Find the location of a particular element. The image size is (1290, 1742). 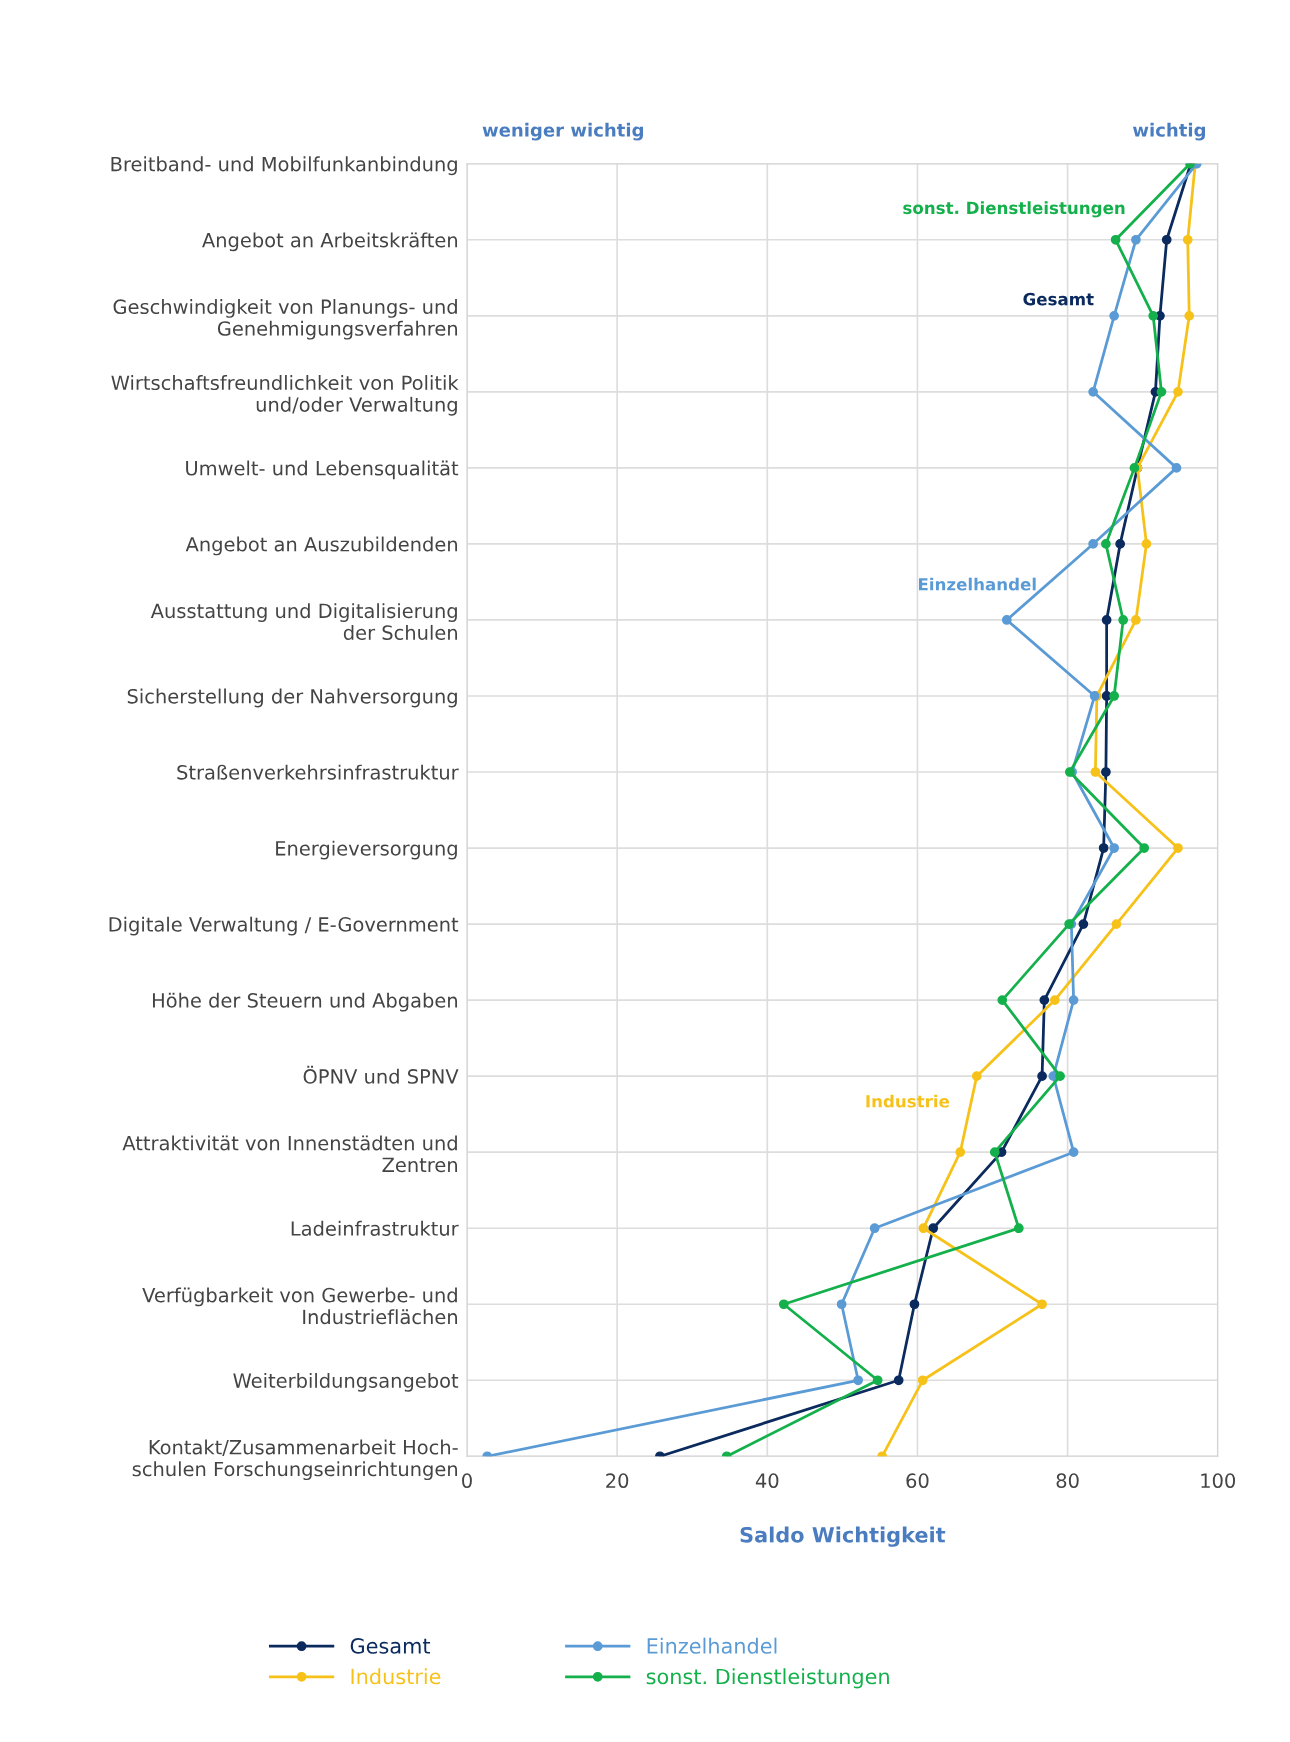

y-tick-label: Weiterbildungsangebot is located at coordinates (346, 1382).